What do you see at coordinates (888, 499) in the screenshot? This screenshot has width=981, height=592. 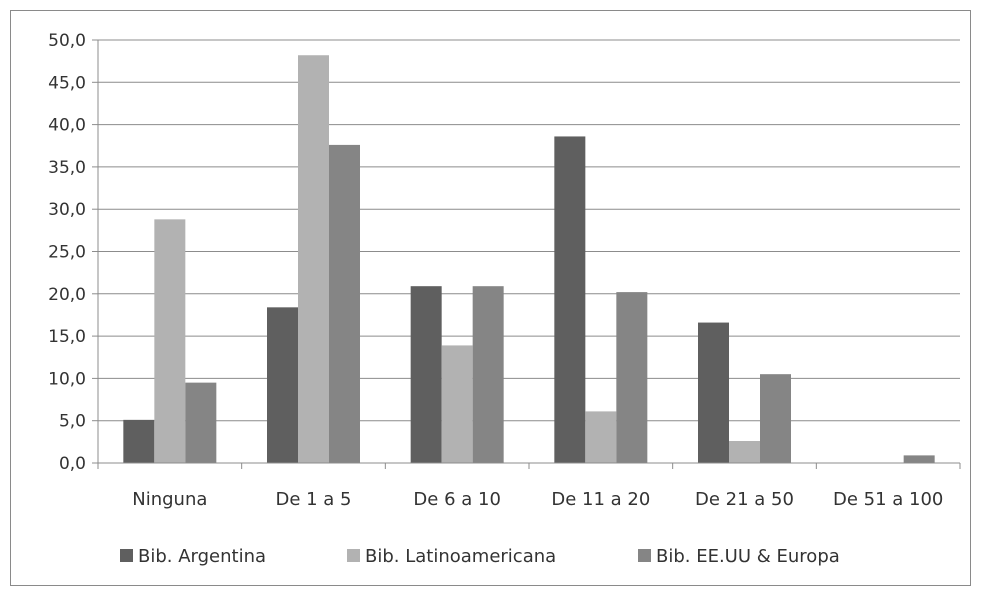 I see `x-tick-label: De 51 a 100` at bounding box center [888, 499].